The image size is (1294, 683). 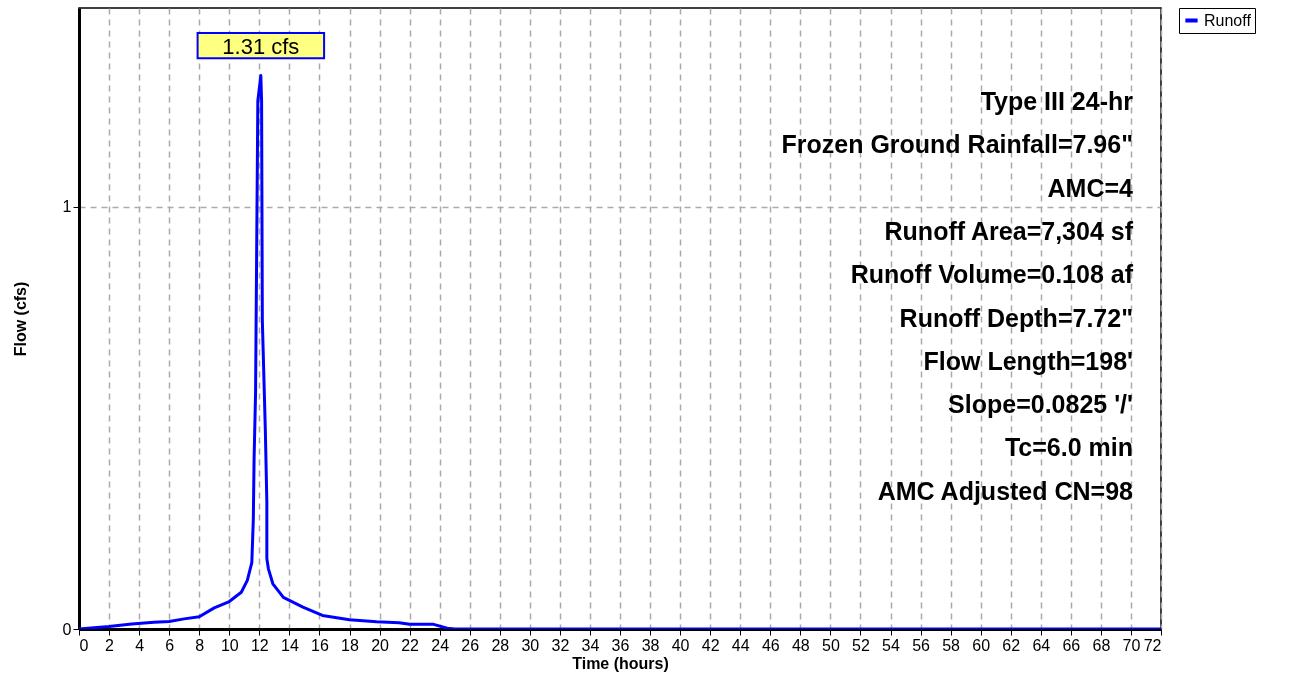 What do you see at coordinates (1011, 645) in the screenshot?
I see `x-tick-label: 62` at bounding box center [1011, 645].